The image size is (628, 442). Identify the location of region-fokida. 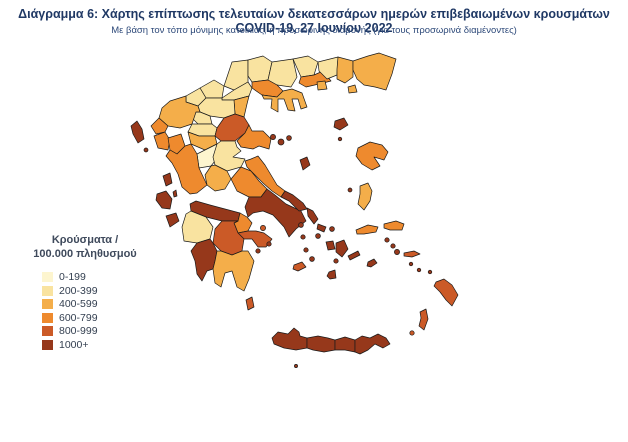
(218, 178).